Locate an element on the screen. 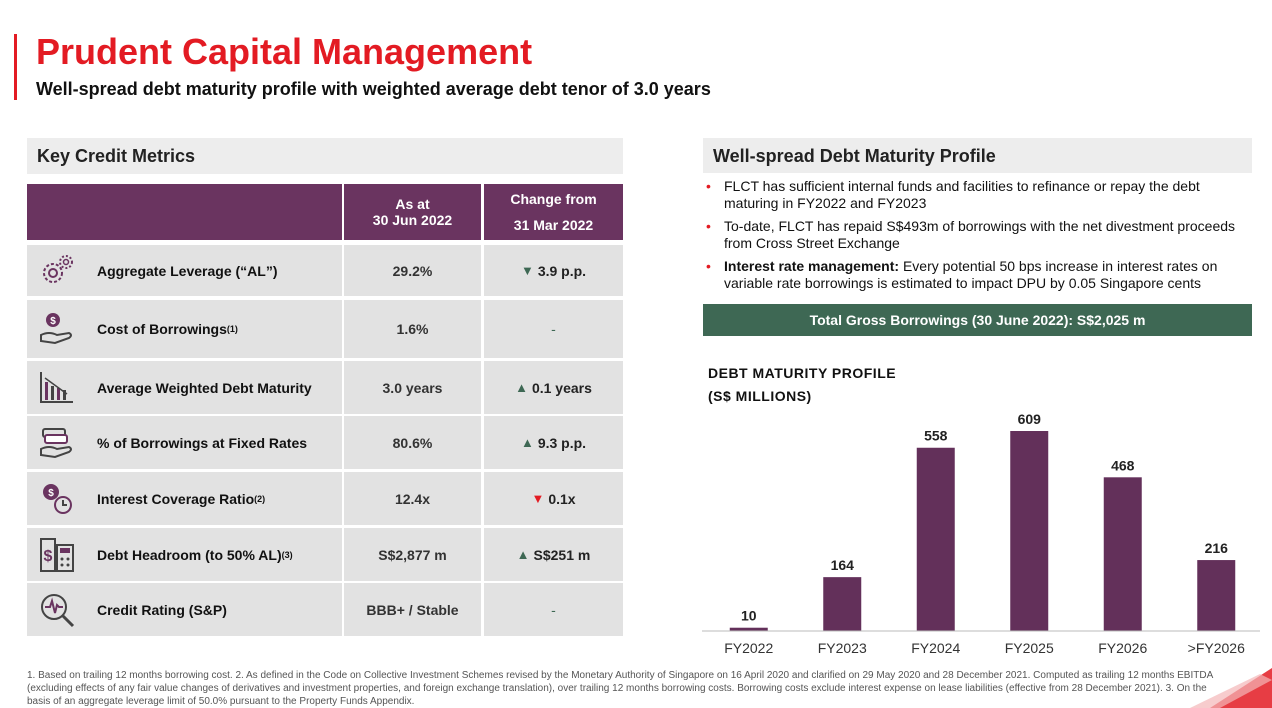 The image size is (1272, 708). chart-data-label: 468 is located at coordinates (1123, 465).